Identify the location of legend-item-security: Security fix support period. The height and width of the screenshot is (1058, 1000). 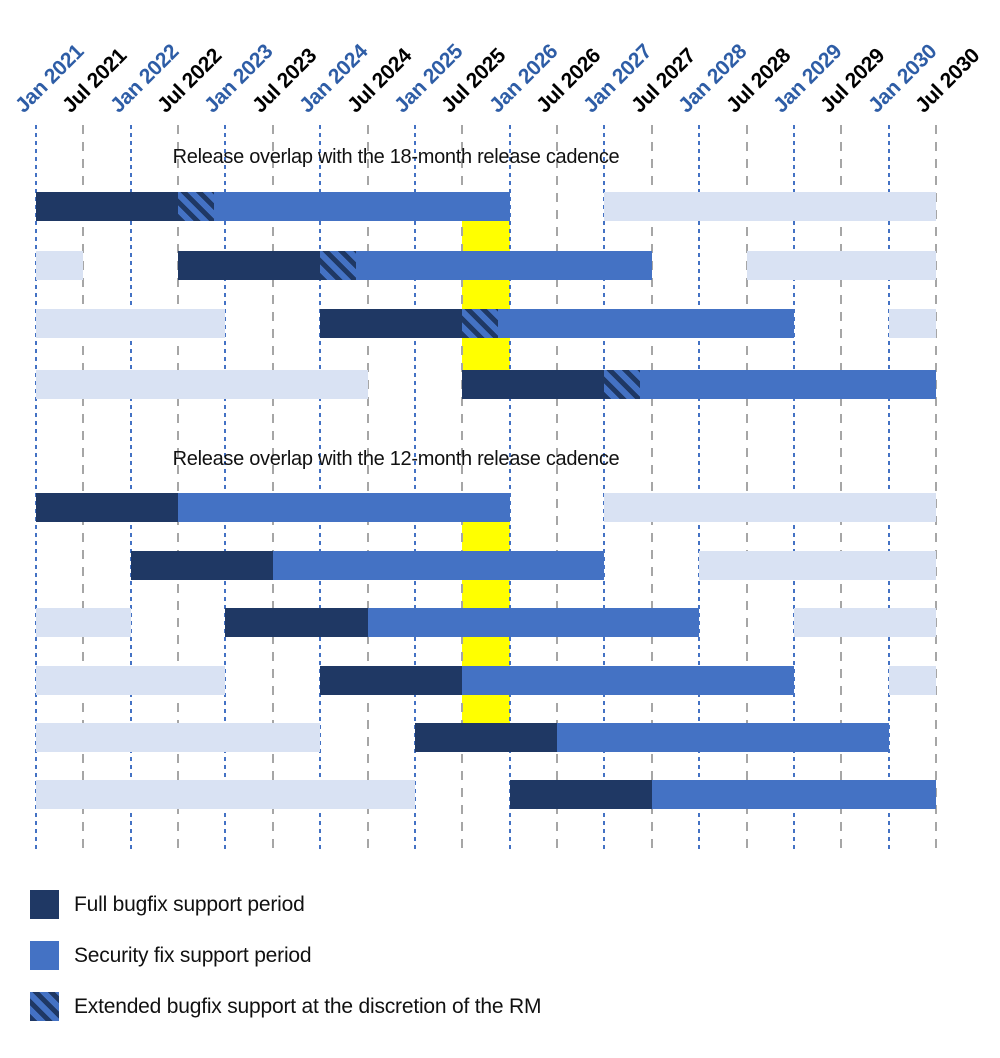
(285, 955).